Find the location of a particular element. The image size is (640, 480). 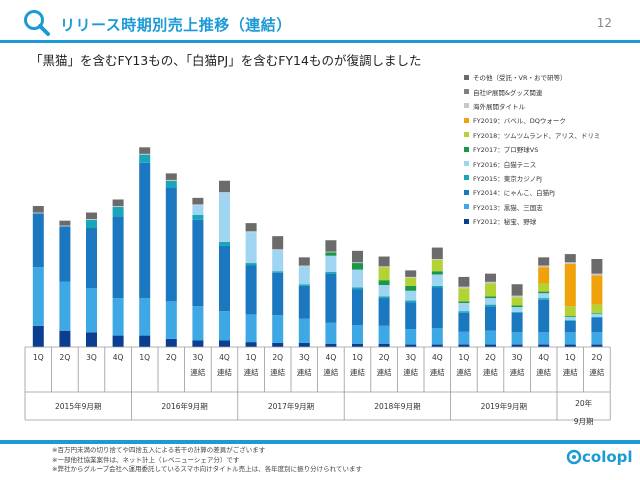

tick-label: 1Q is located at coordinates (570, 357).